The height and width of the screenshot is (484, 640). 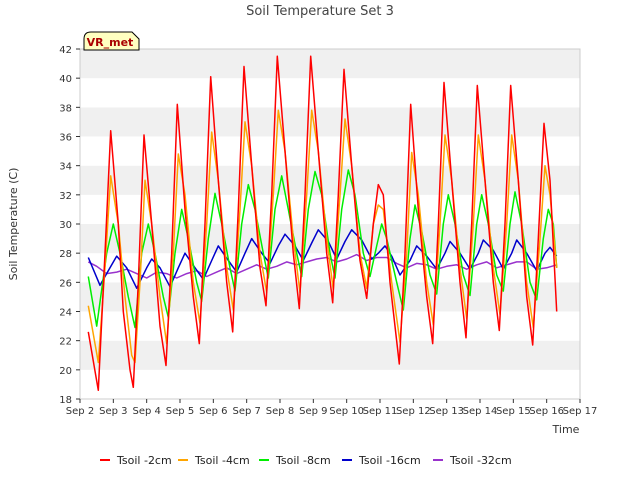 I want to click on x-tick-label: Sep 2, so click(x=80, y=411).